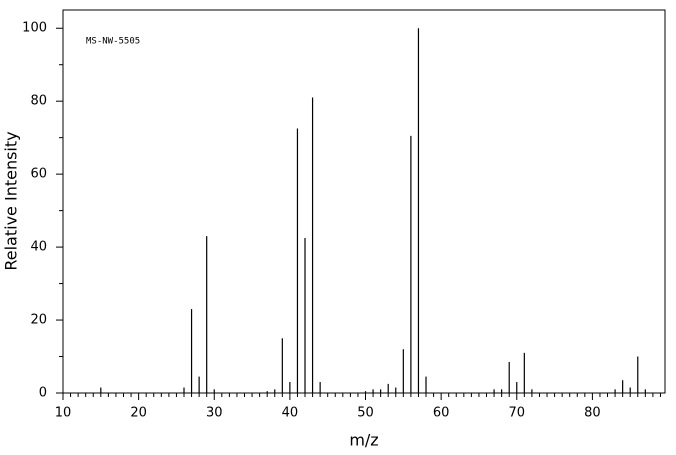 The width and height of the screenshot is (676, 455). Describe the element at coordinates (363, 440) in the screenshot. I see `x-axis-title: m/z` at that location.